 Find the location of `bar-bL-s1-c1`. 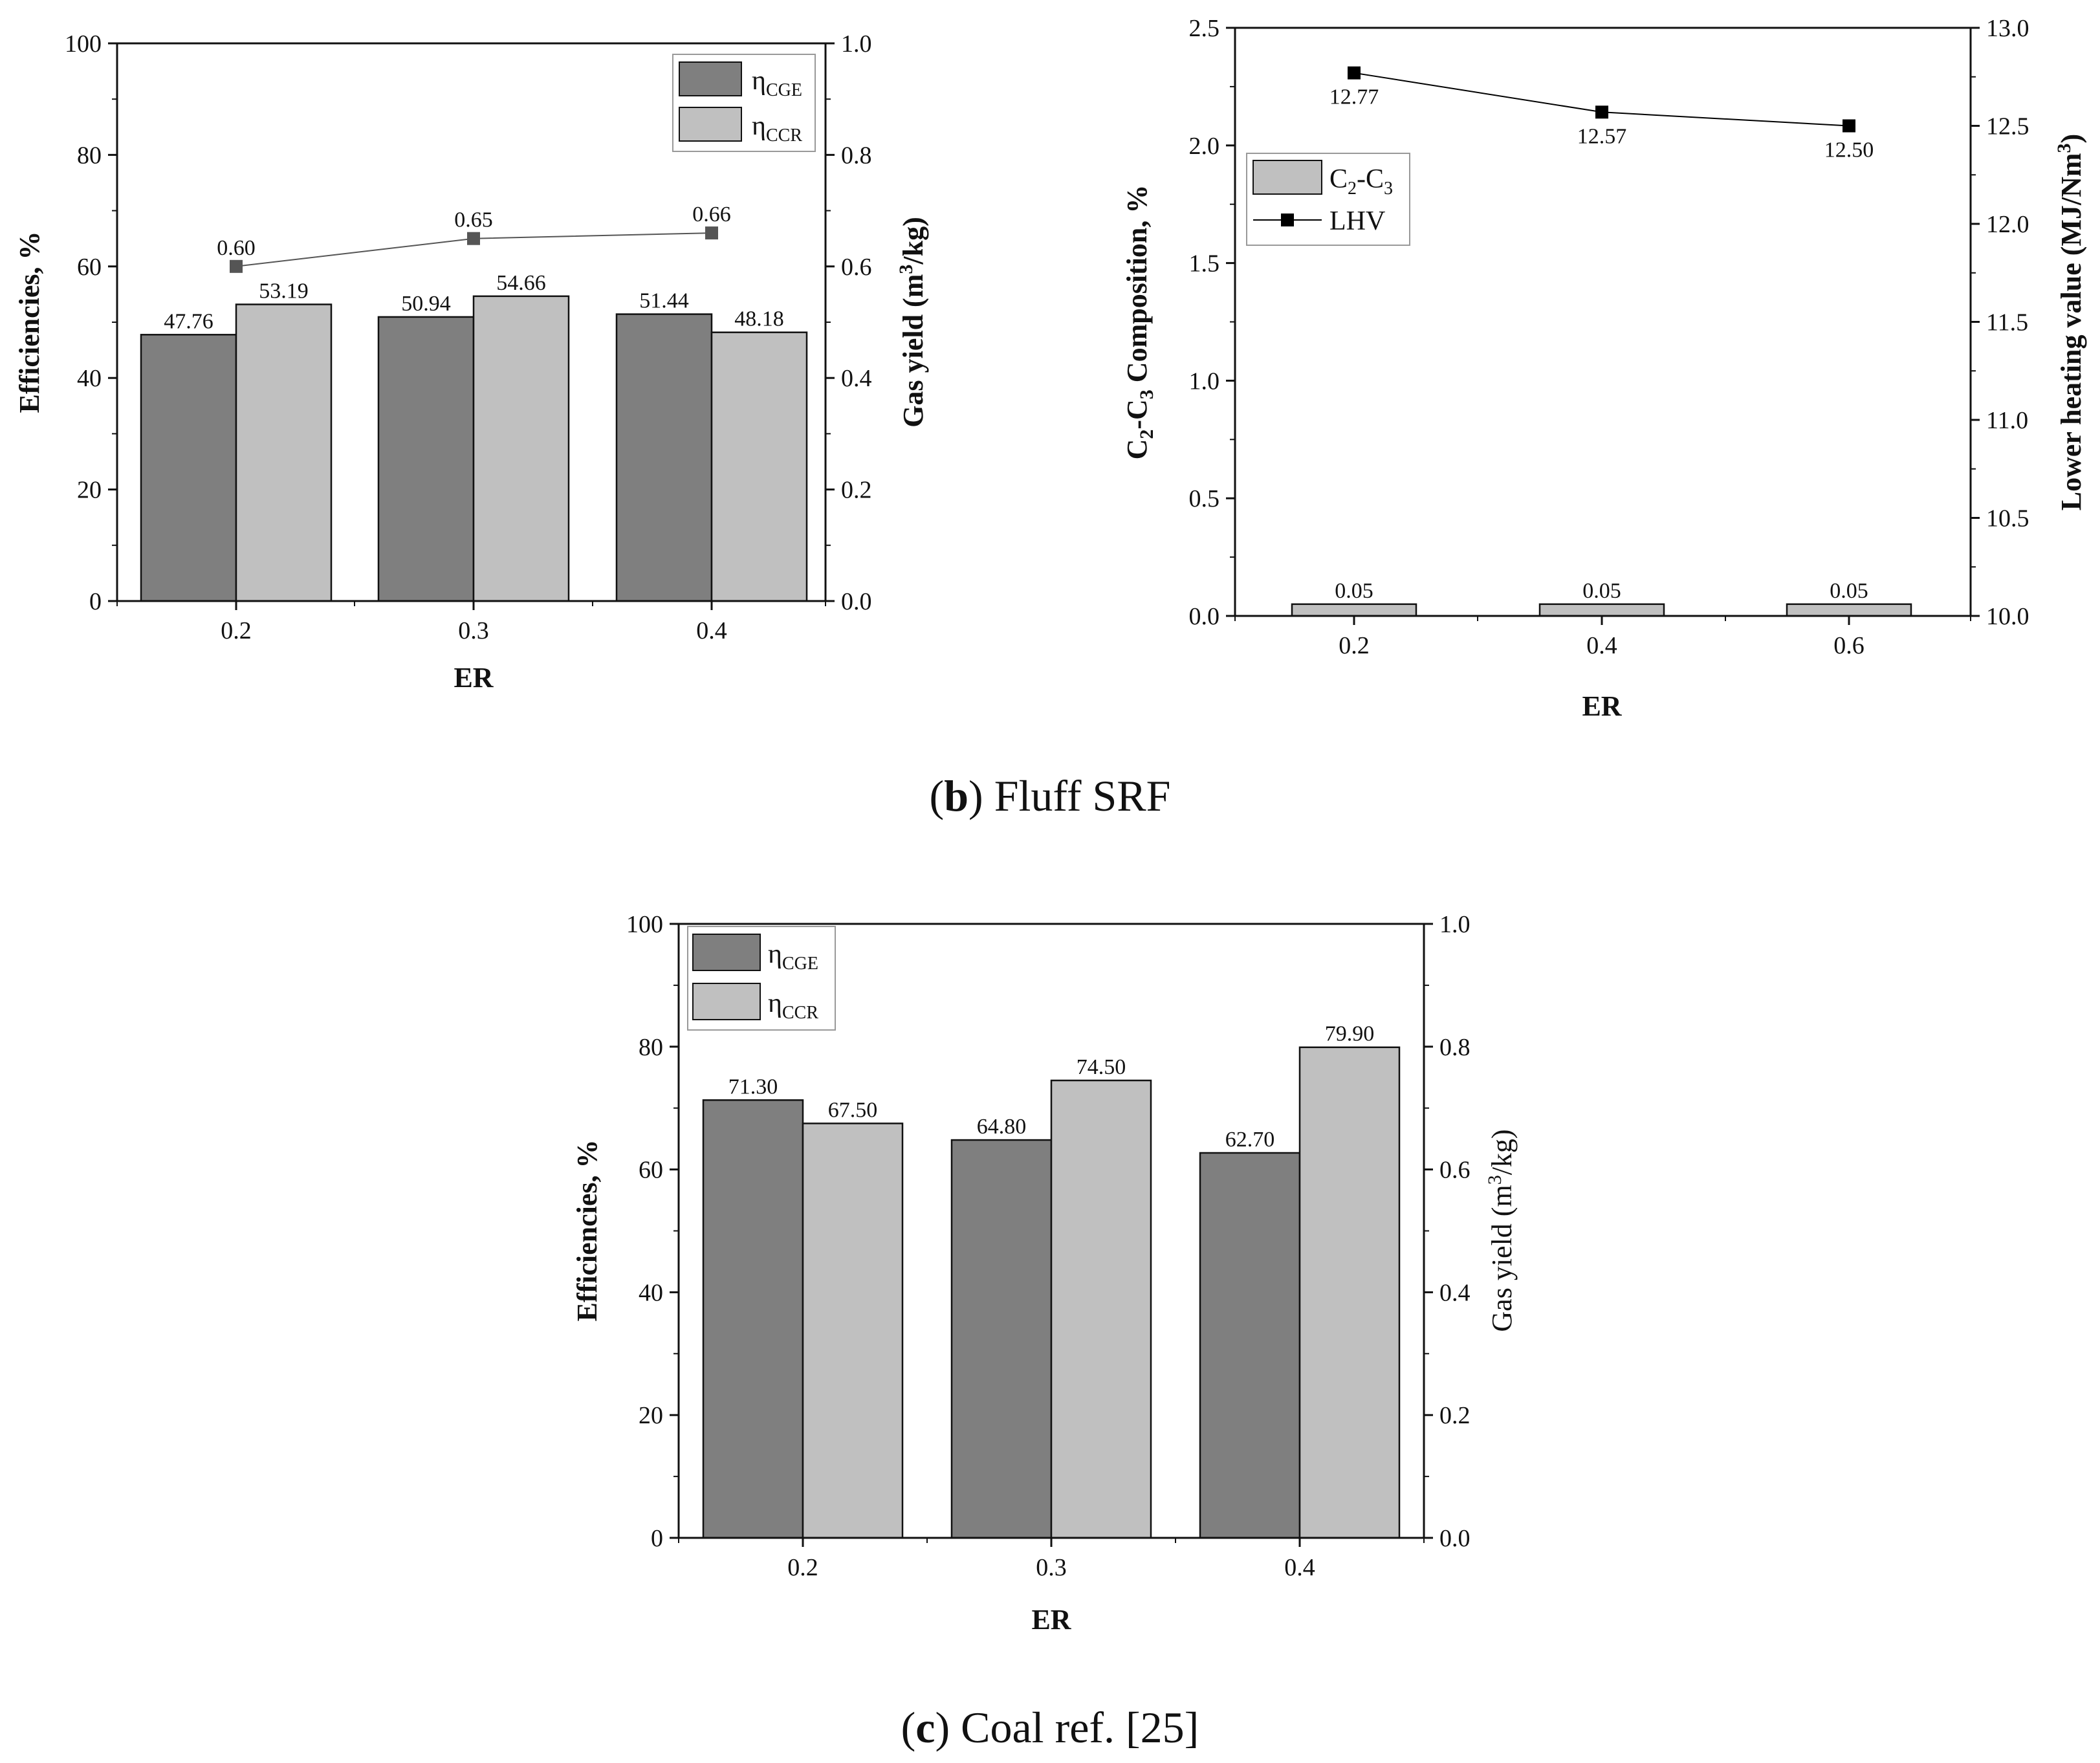

bar-bL-s1-c1 is located at coordinates (521, 449).